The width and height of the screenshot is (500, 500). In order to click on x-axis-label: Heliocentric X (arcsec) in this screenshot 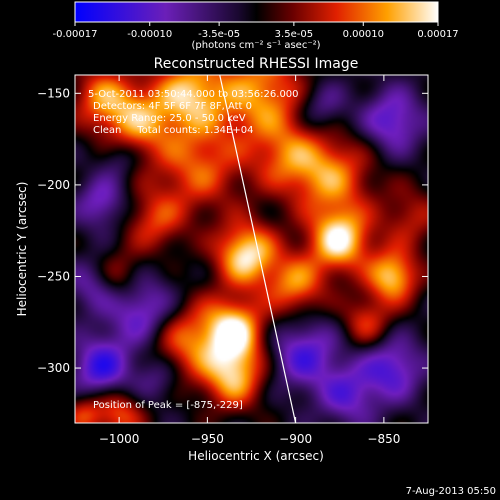, I will do `click(256, 456)`.